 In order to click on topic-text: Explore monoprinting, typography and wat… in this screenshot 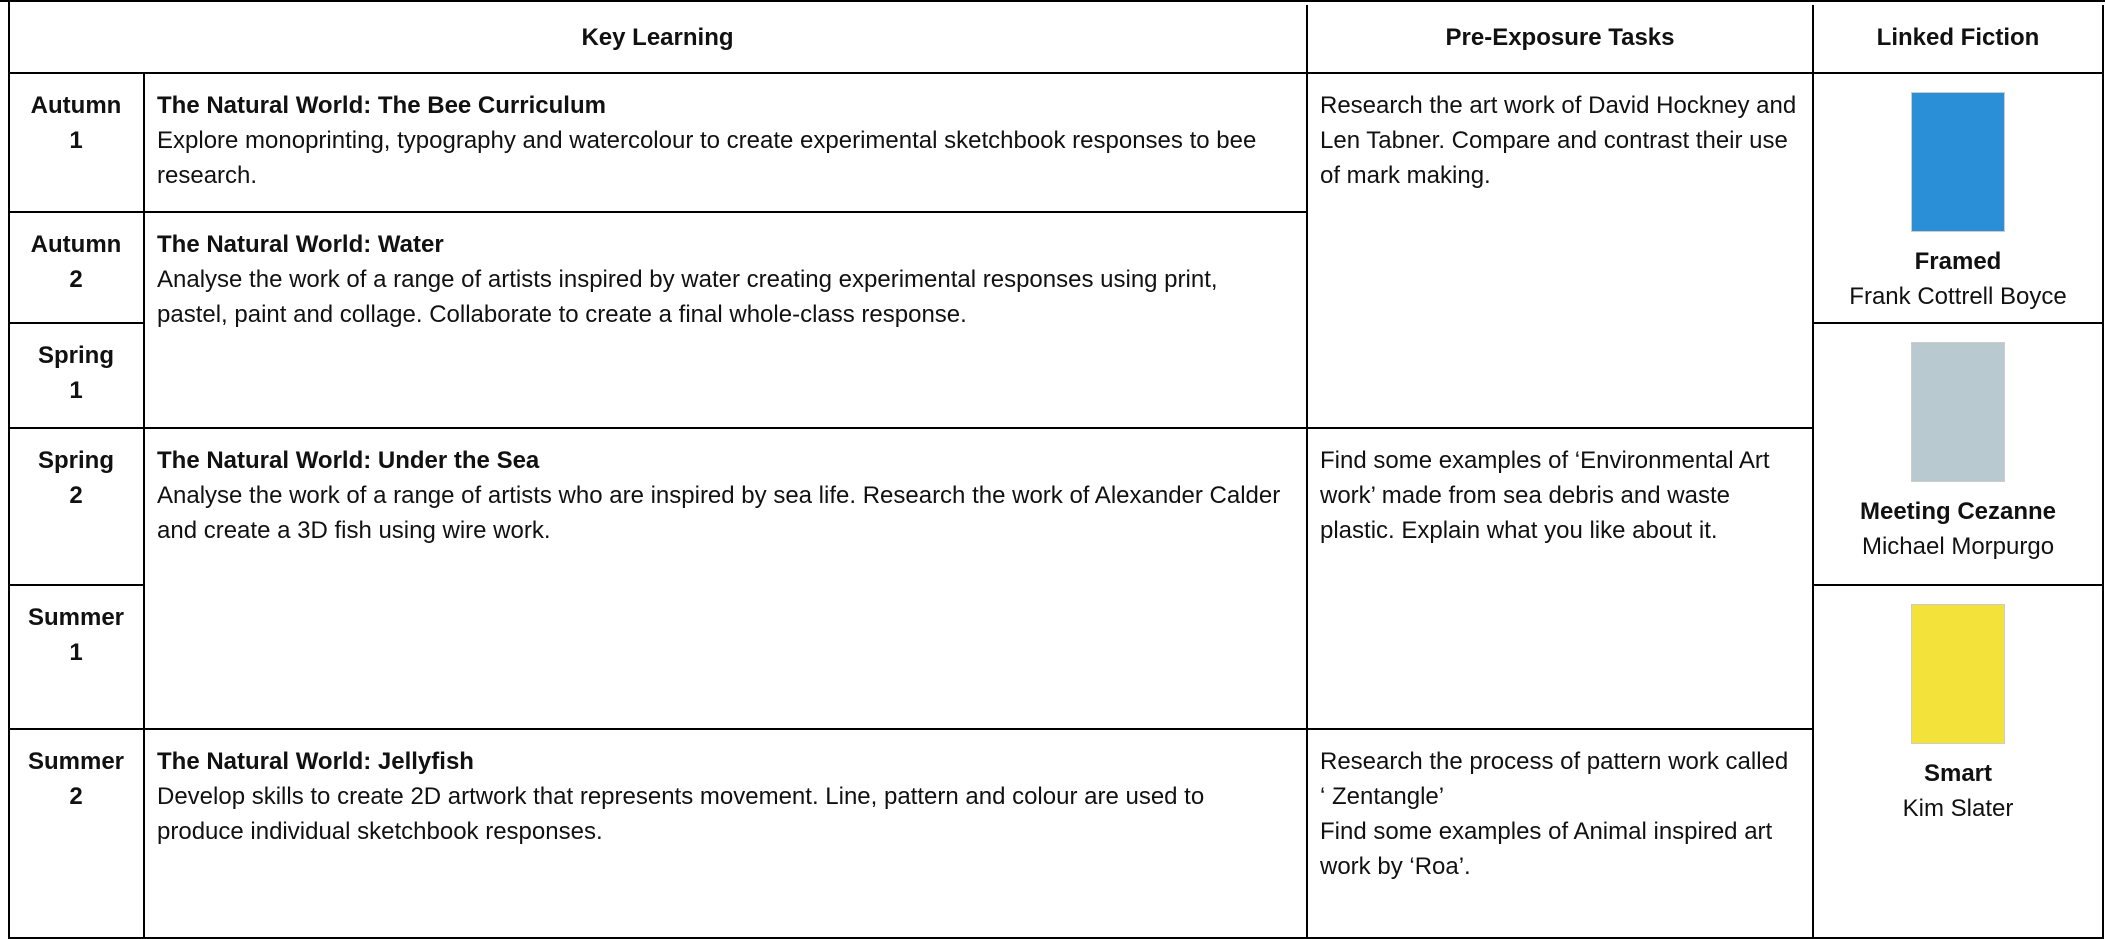, I will do `click(707, 158)`.